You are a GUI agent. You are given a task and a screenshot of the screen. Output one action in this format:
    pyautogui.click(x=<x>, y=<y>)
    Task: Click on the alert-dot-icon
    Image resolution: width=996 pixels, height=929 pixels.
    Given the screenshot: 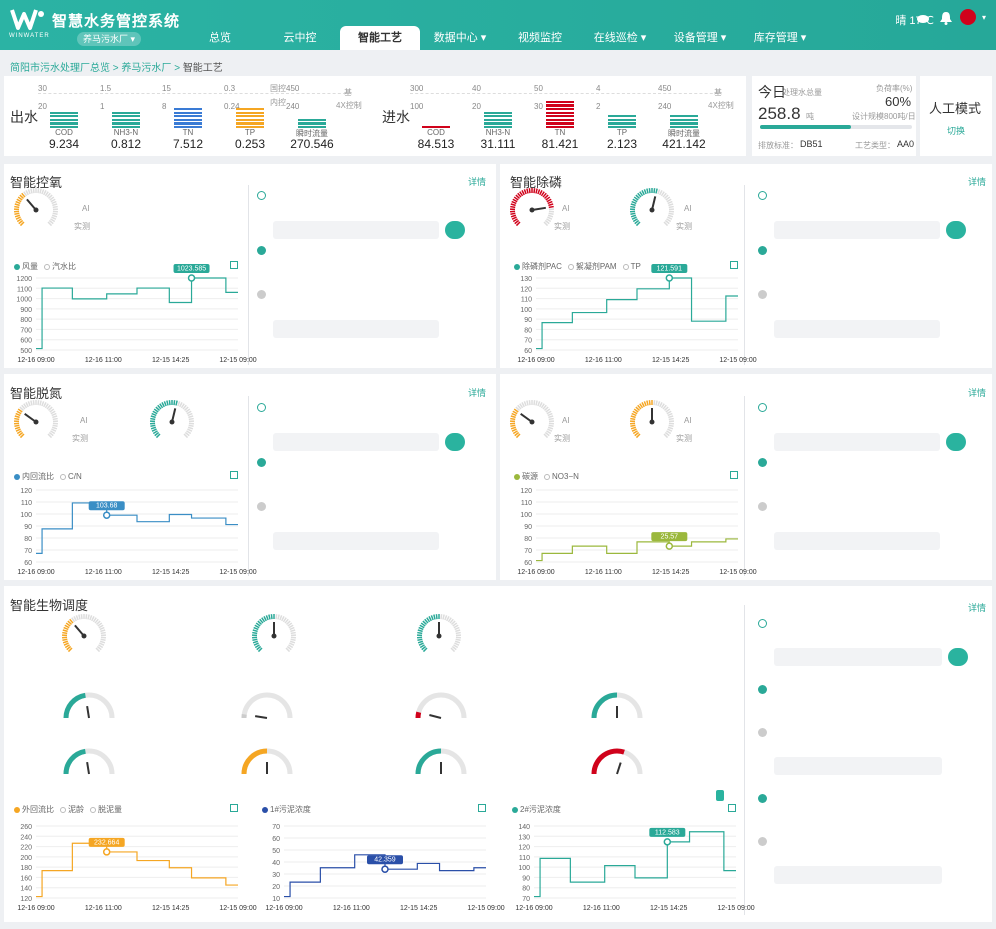 What is the action you would take?
    pyautogui.click(x=762, y=195)
    